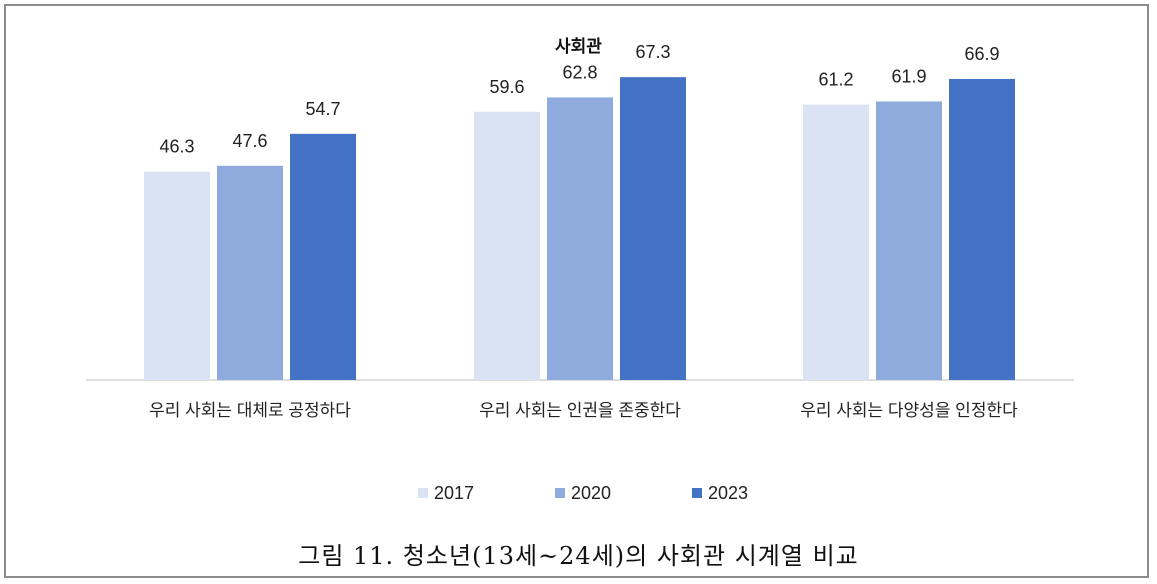  Describe the element at coordinates (423, 493) in the screenshot. I see `legend-swatch-2017` at that location.